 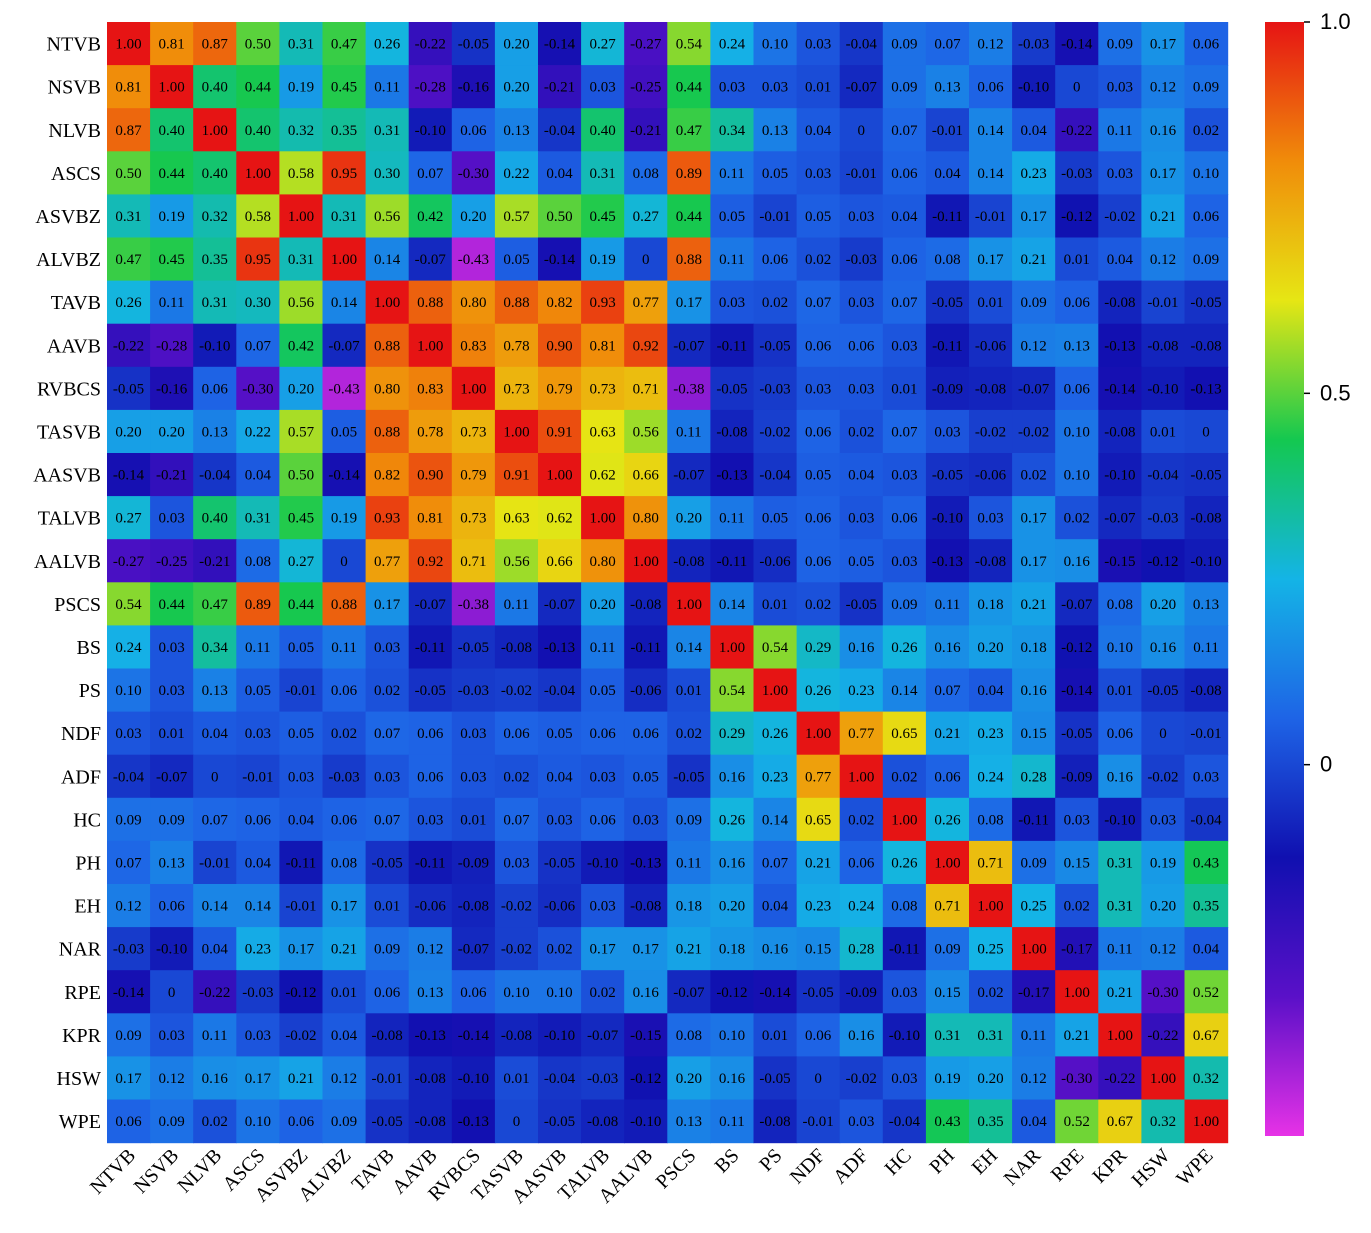 I want to click on cell-value-label: -0.01, so click(x=947, y=131).